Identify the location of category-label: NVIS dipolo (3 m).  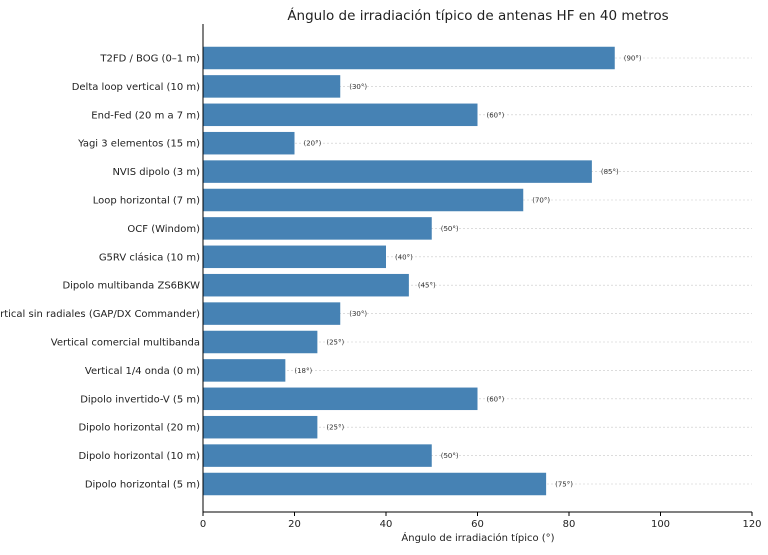
(156, 172).